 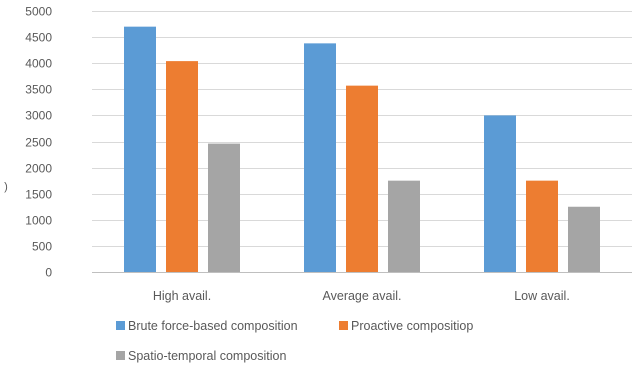 I want to click on bar-spatio-temporal-composition-low-avail-, so click(x=584, y=239).